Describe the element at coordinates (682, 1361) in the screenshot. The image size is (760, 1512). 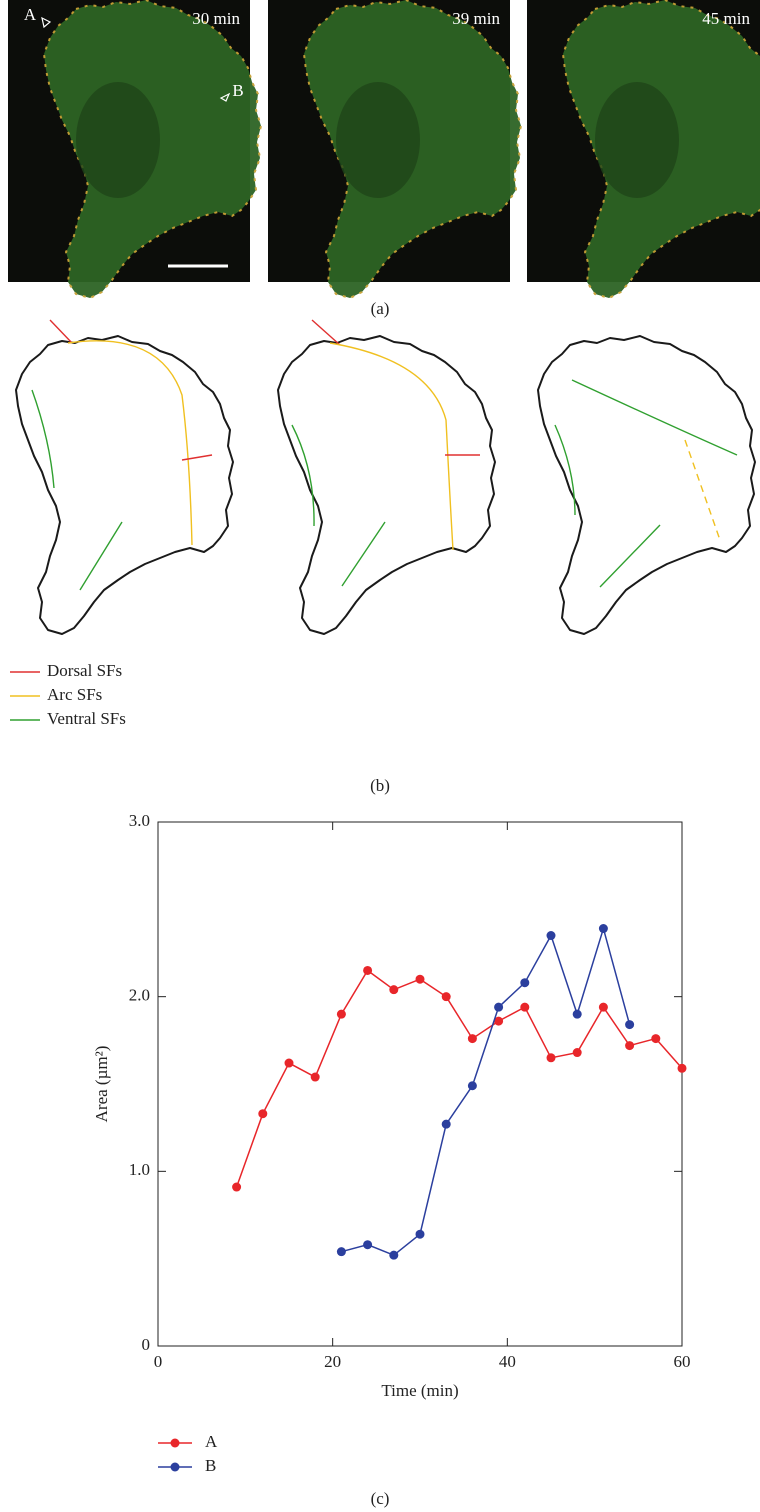
I see `x-tick-label: 60` at that location.